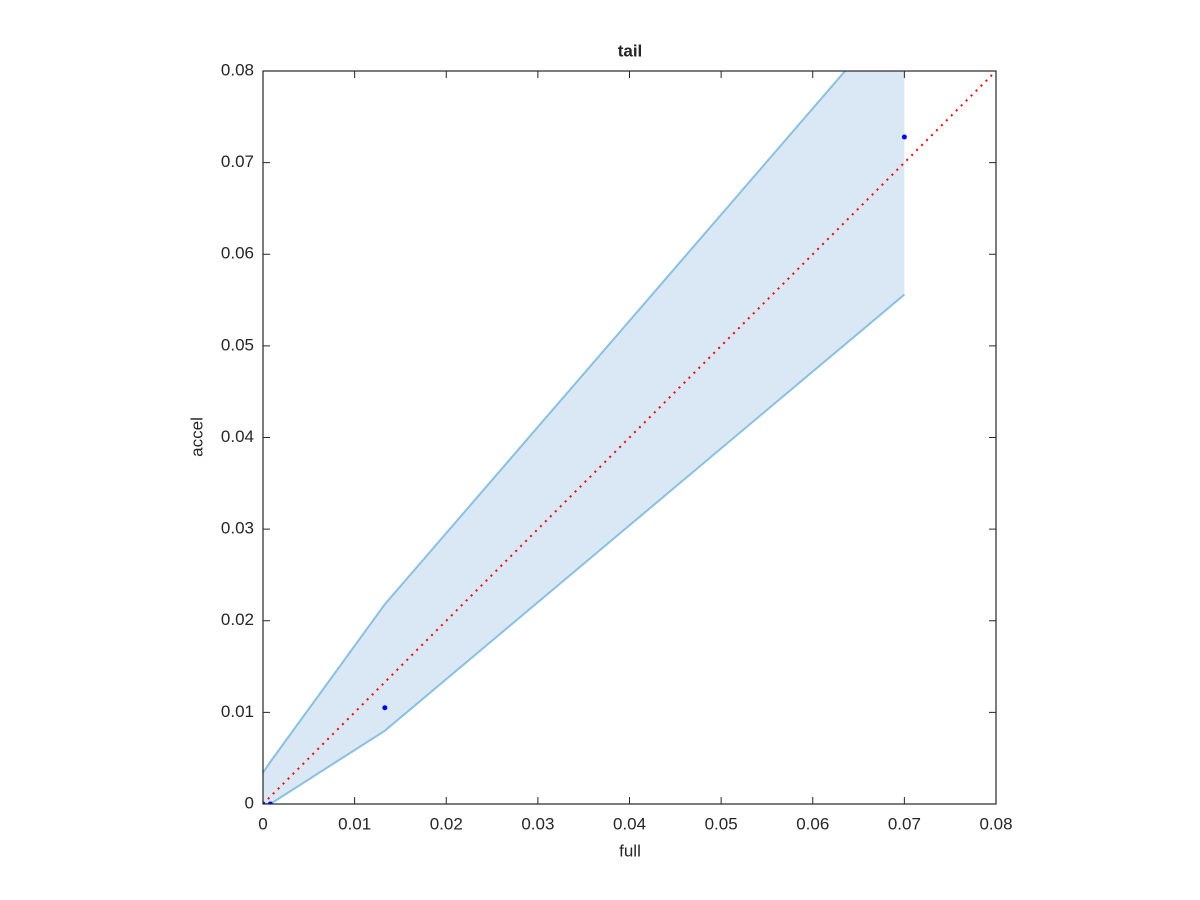 The width and height of the screenshot is (1200, 900). Describe the element at coordinates (237, 436) in the screenshot. I see `y-tick-label: 0.04` at that location.